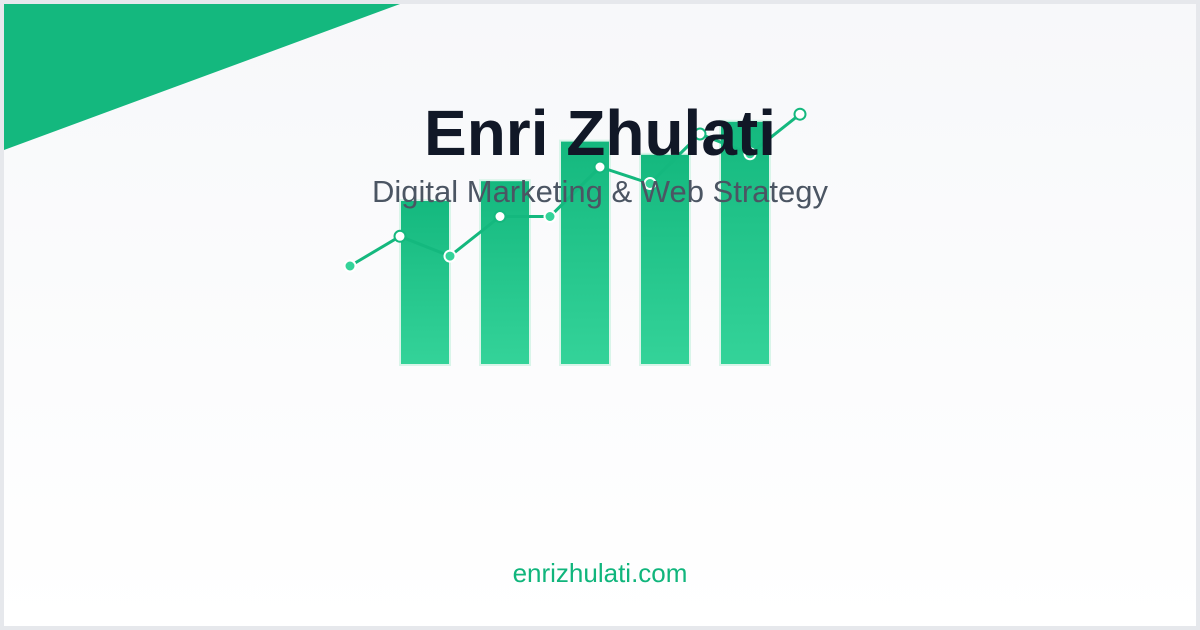 This screenshot has height=630, width=1200. I want to click on website-link: enrizhulati.com, so click(600, 573).